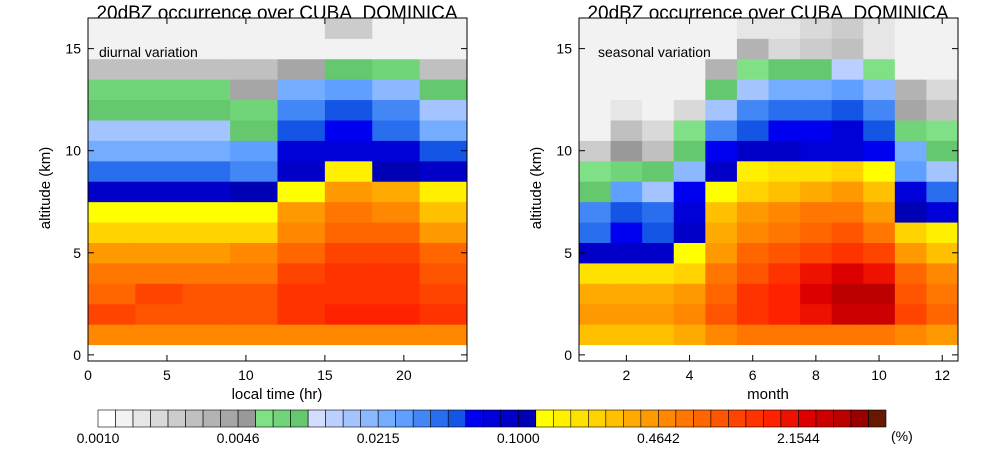  Describe the element at coordinates (378, 438) in the screenshot. I see `colorbar-tick-label: 0.0215` at that location.